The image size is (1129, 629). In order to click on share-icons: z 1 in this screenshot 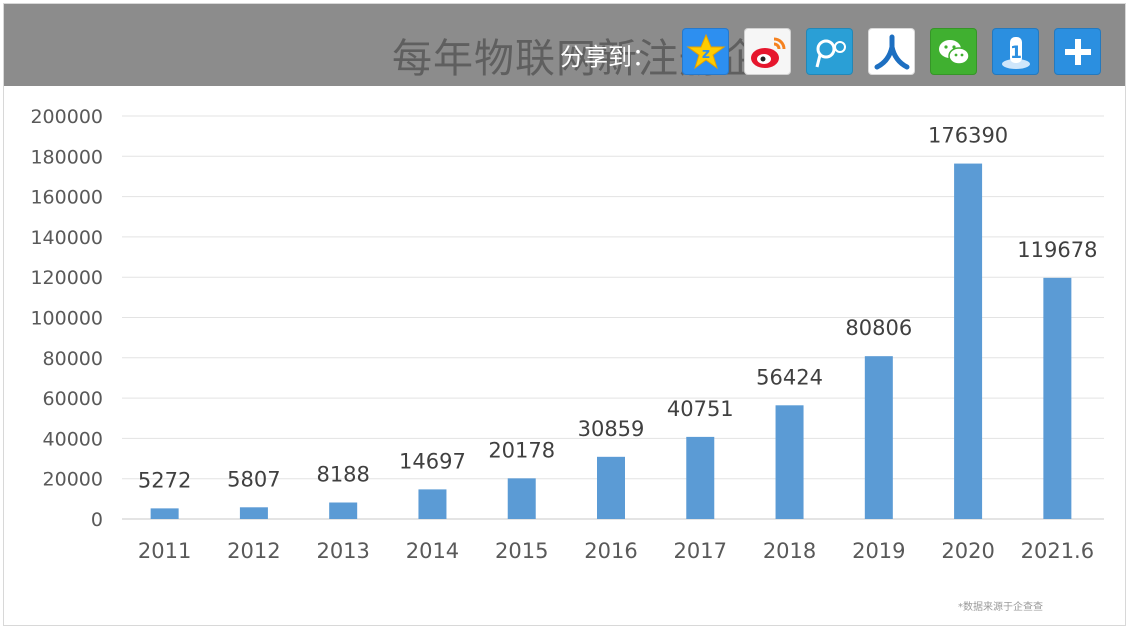, I will do `click(891, 51)`.